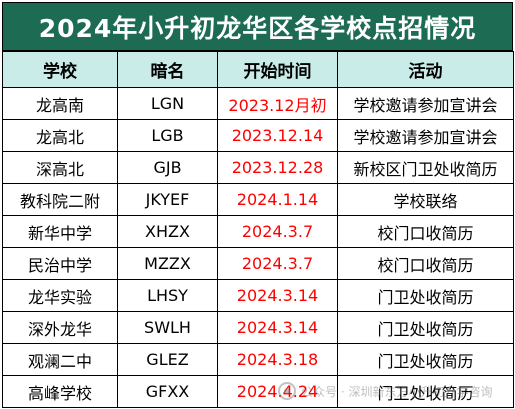 The image size is (515, 409). Describe the element at coordinates (60, 263) in the screenshot. I see `cell-school: 民治中学` at that location.